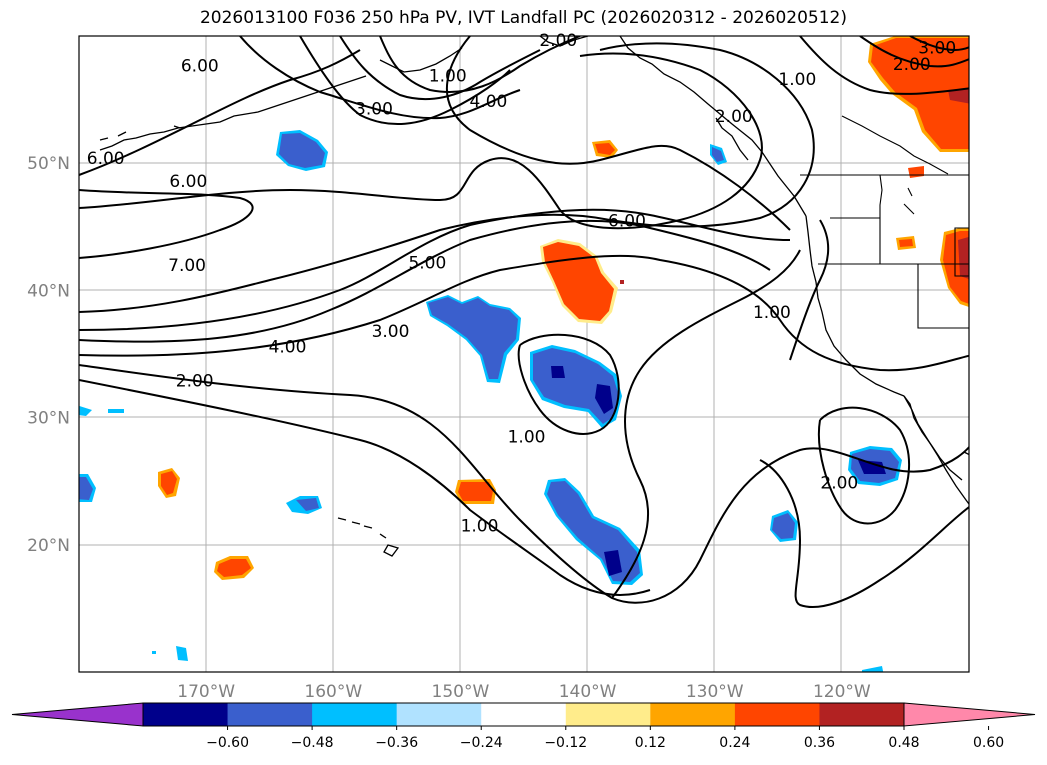 This screenshot has width=1047, height=765. Describe the element at coordinates (969, 714) in the screenshot. I see `colorbar-extend-high` at that location.